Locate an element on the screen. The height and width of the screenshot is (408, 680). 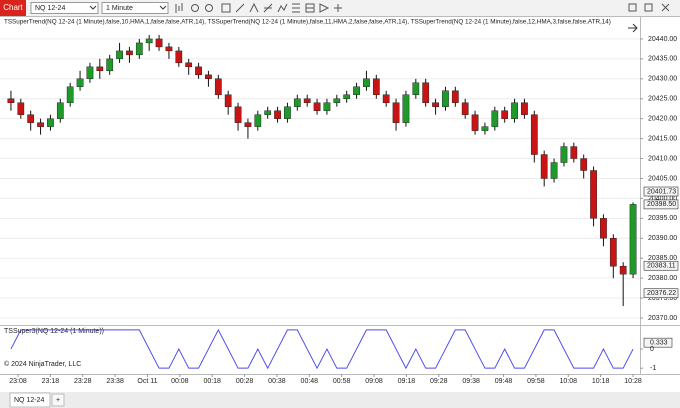
instrument-tab is located at coordinates (30, 400).